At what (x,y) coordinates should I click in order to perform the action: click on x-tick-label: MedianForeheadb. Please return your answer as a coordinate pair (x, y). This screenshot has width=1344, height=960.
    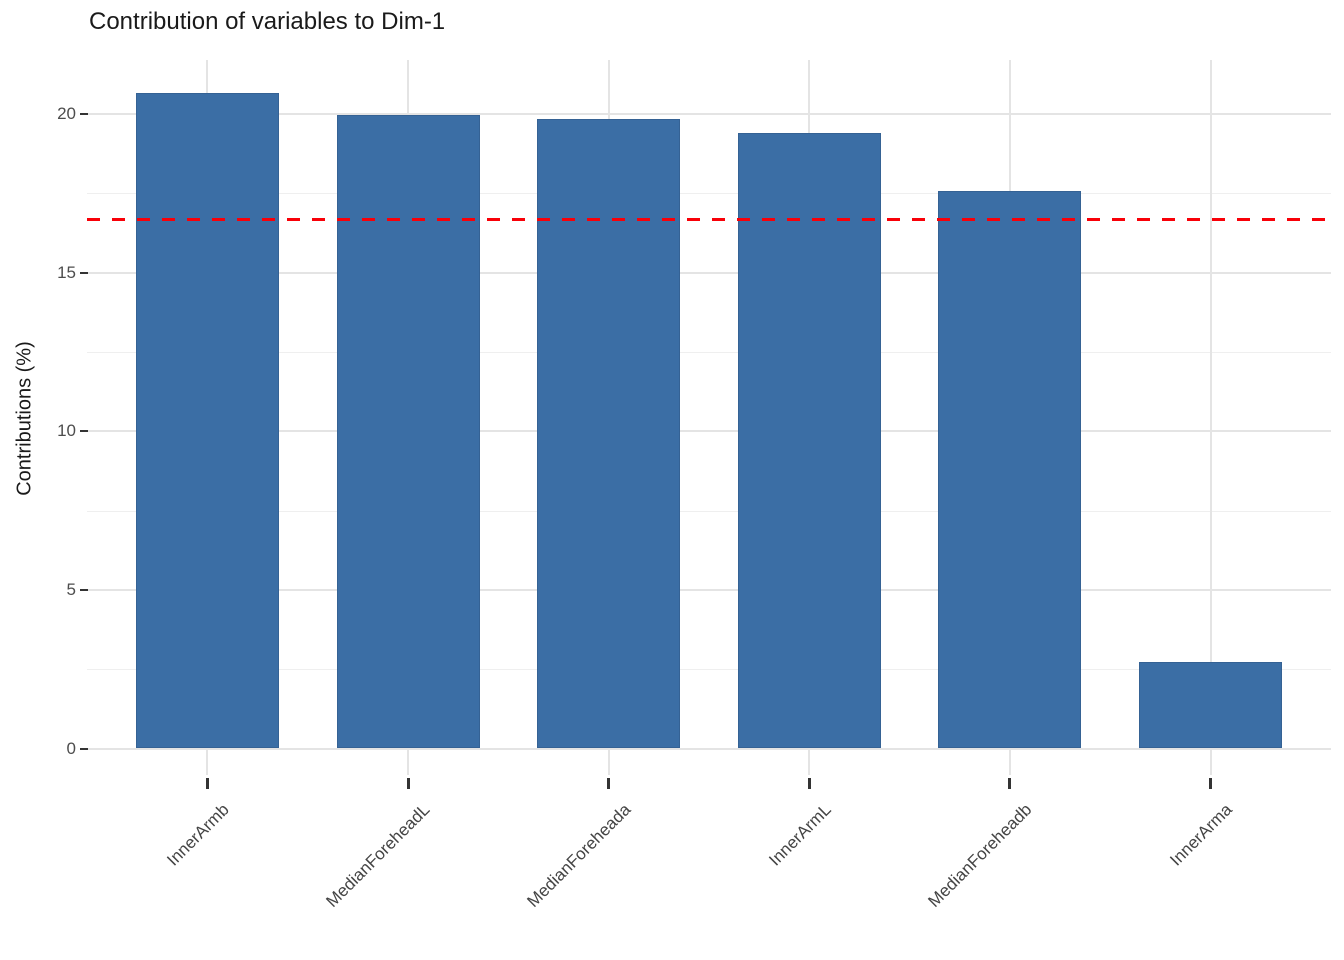
    Looking at the image, I should click on (980, 856).